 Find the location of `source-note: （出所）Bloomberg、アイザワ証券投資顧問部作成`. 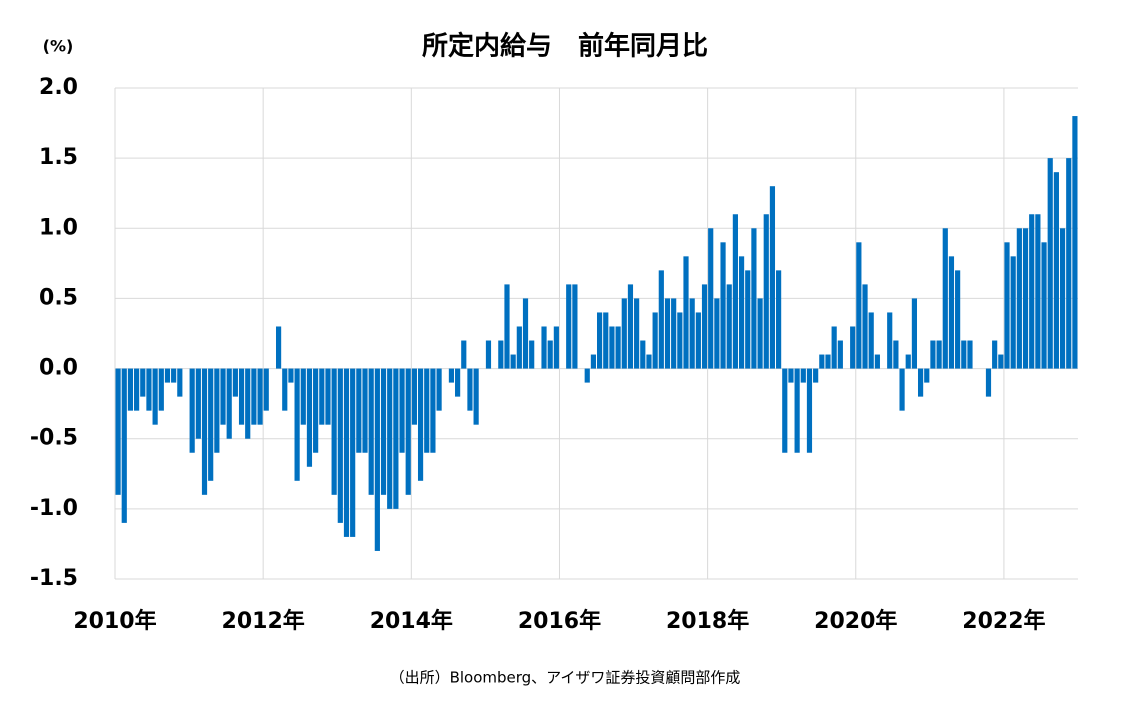

source-note: （出所）Bloomberg、アイザワ証券投資顧問部作成 is located at coordinates (565, 678).